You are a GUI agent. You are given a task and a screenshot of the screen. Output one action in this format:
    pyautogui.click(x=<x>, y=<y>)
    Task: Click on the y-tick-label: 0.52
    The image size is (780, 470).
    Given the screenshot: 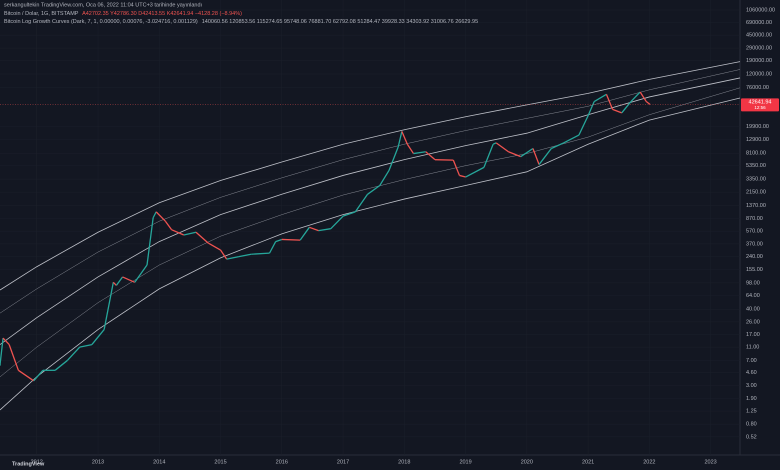 What is the action you would take?
    pyautogui.click(x=751, y=437)
    